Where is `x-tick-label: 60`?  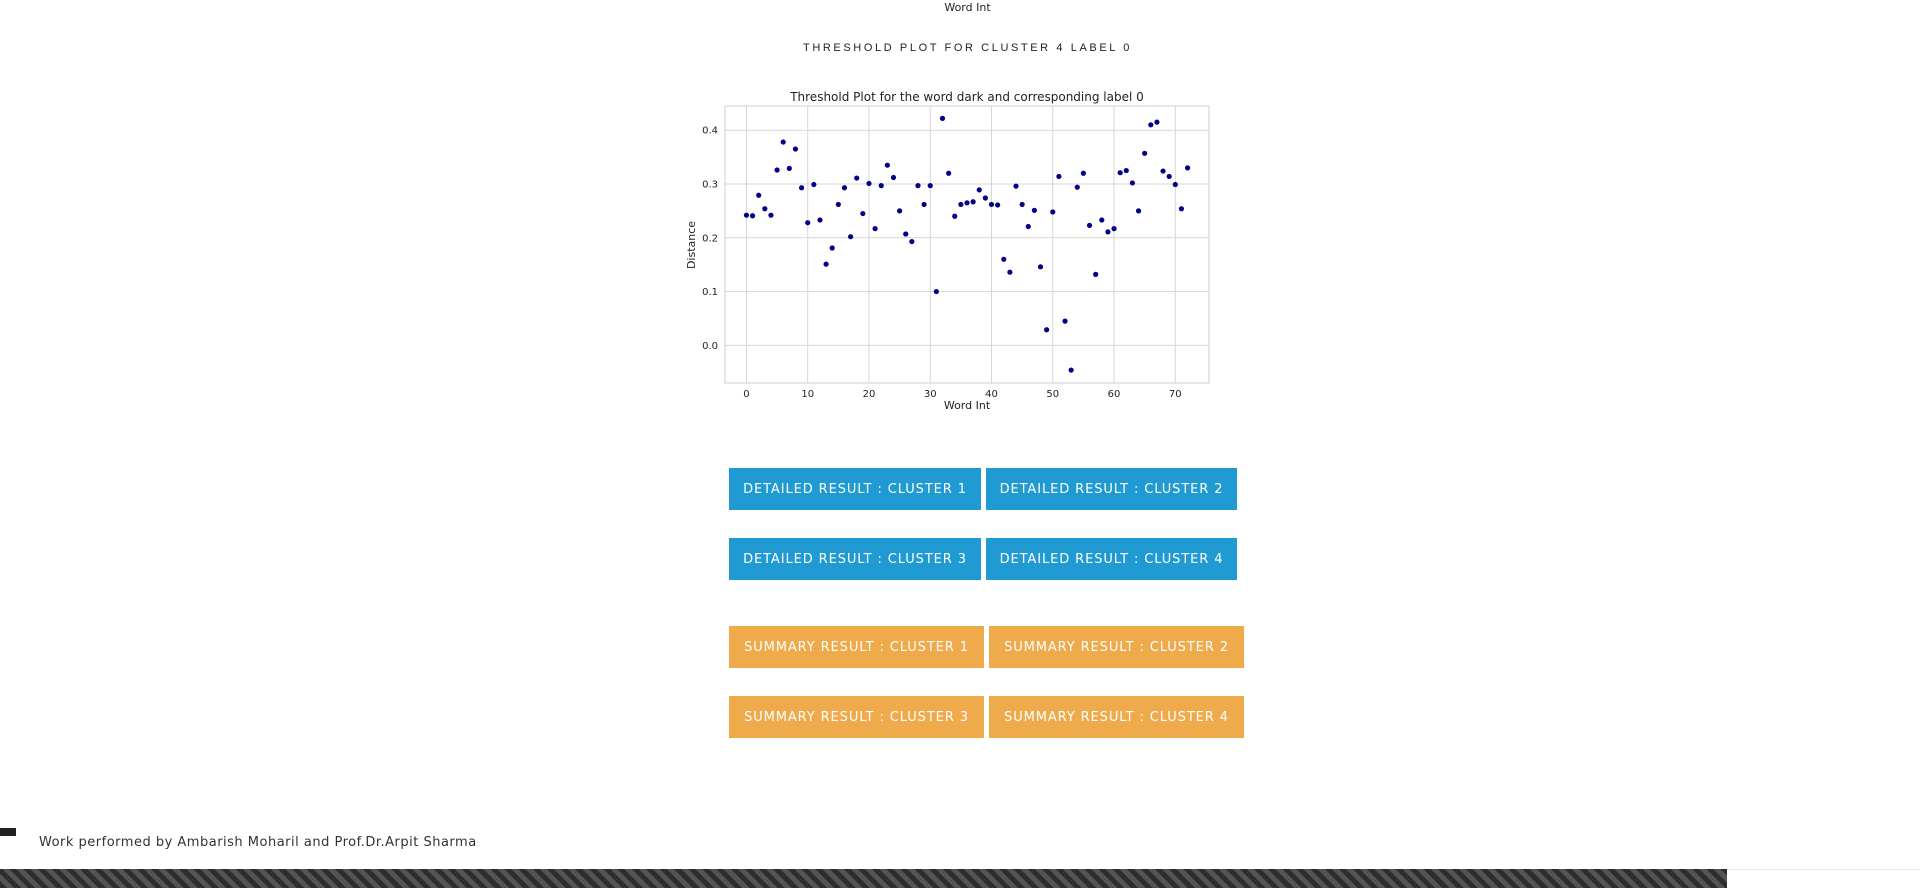
x-tick-label: 60 is located at coordinates (1114, 394).